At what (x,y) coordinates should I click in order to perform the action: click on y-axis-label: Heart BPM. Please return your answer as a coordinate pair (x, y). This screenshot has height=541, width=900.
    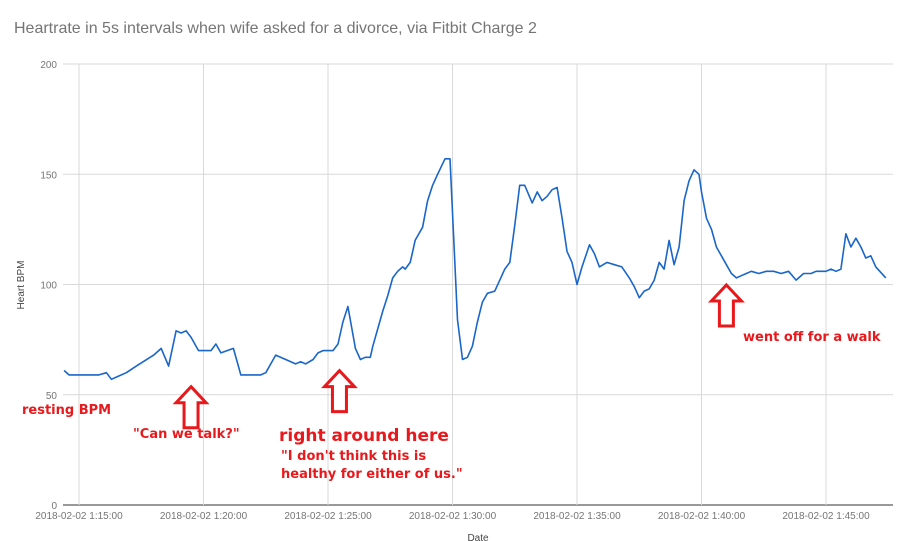
    Looking at the image, I should click on (21, 285).